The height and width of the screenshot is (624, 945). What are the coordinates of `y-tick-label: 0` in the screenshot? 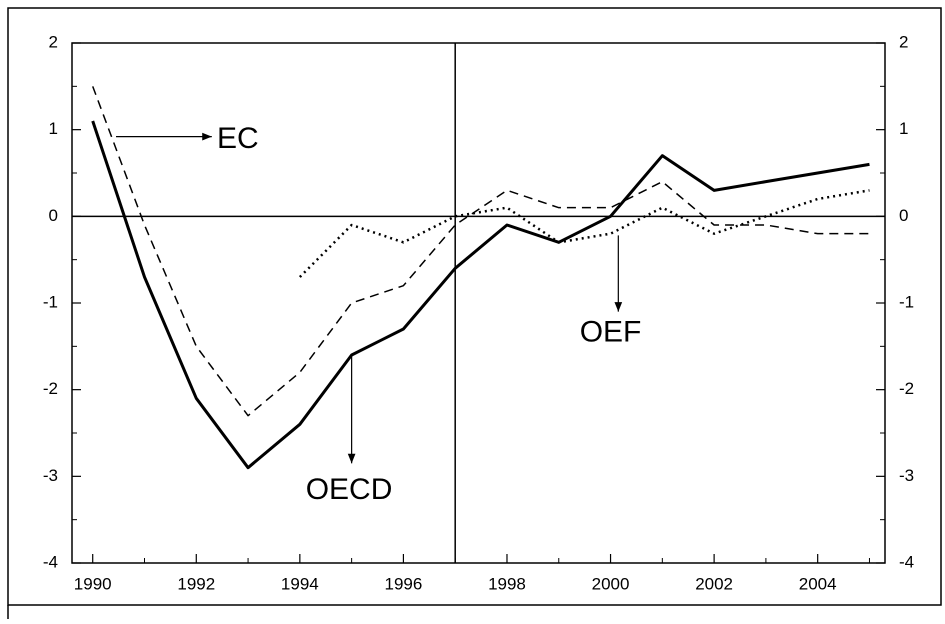 It's located at (53, 215).